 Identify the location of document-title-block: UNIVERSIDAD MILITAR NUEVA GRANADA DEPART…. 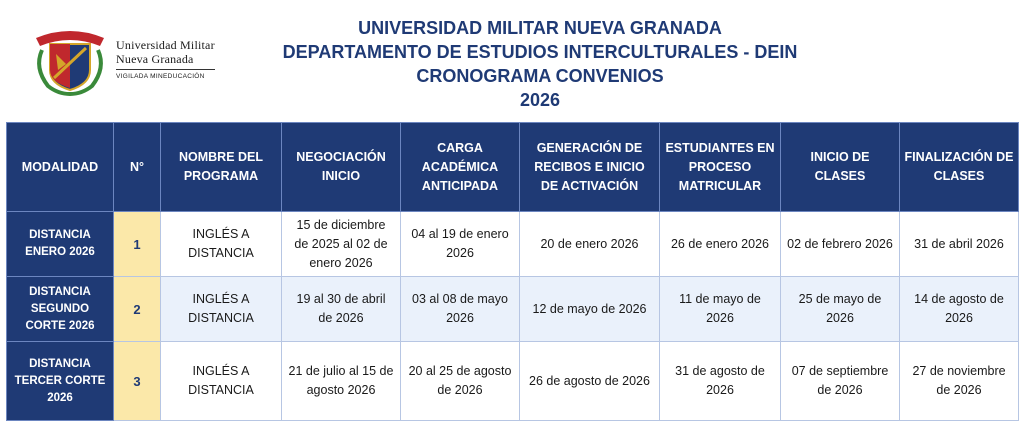
(540, 64).